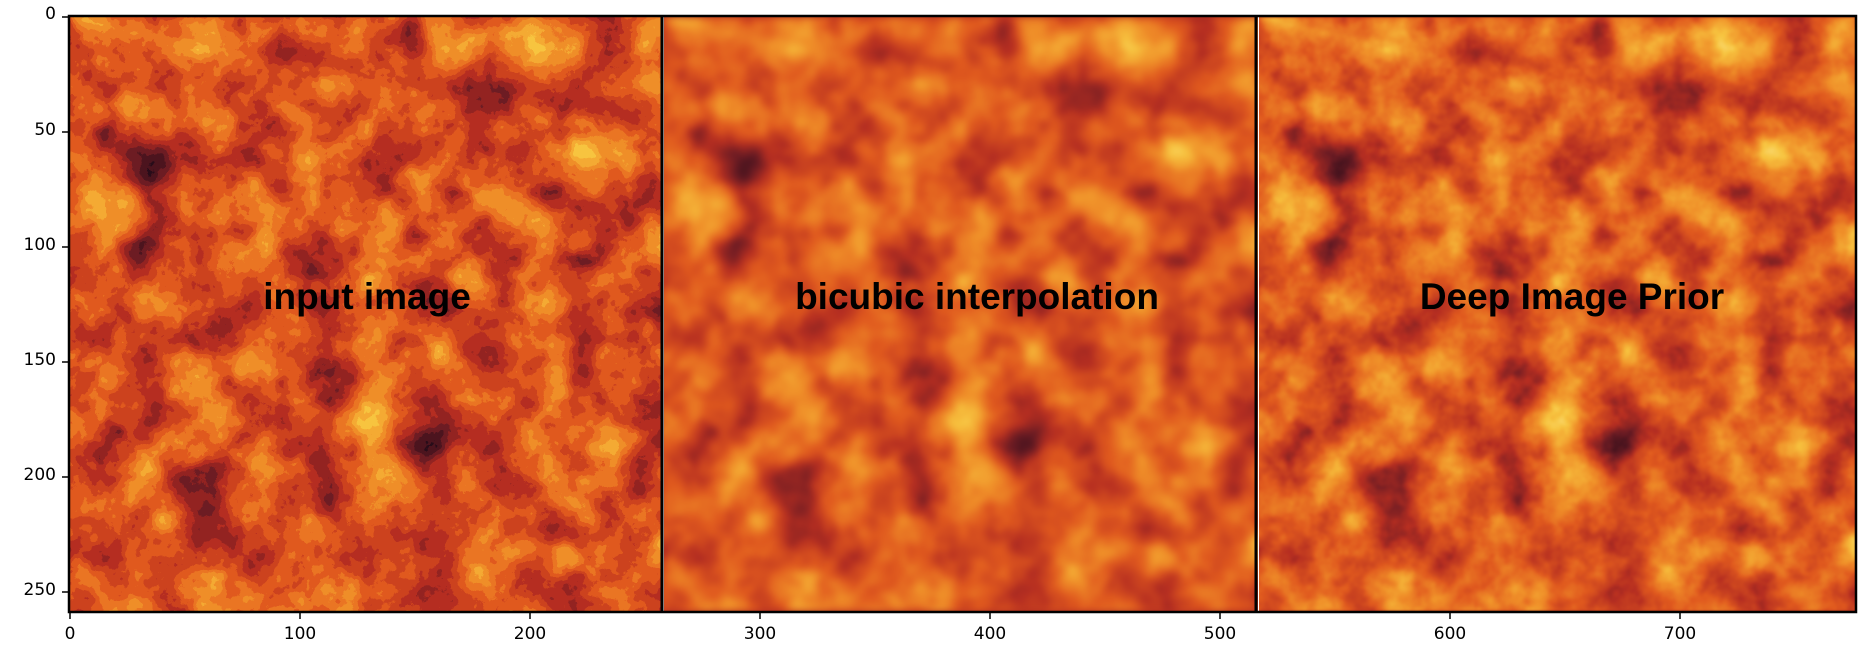 The height and width of the screenshot is (658, 1866). Describe the element at coordinates (45, 130) in the screenshot. I see `y-tick-label: 50` at that location.